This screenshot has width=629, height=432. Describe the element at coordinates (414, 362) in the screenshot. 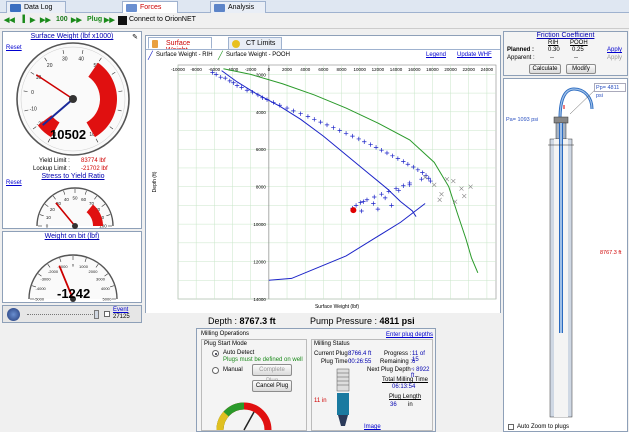

I see `remaining-value: 6` at that location.